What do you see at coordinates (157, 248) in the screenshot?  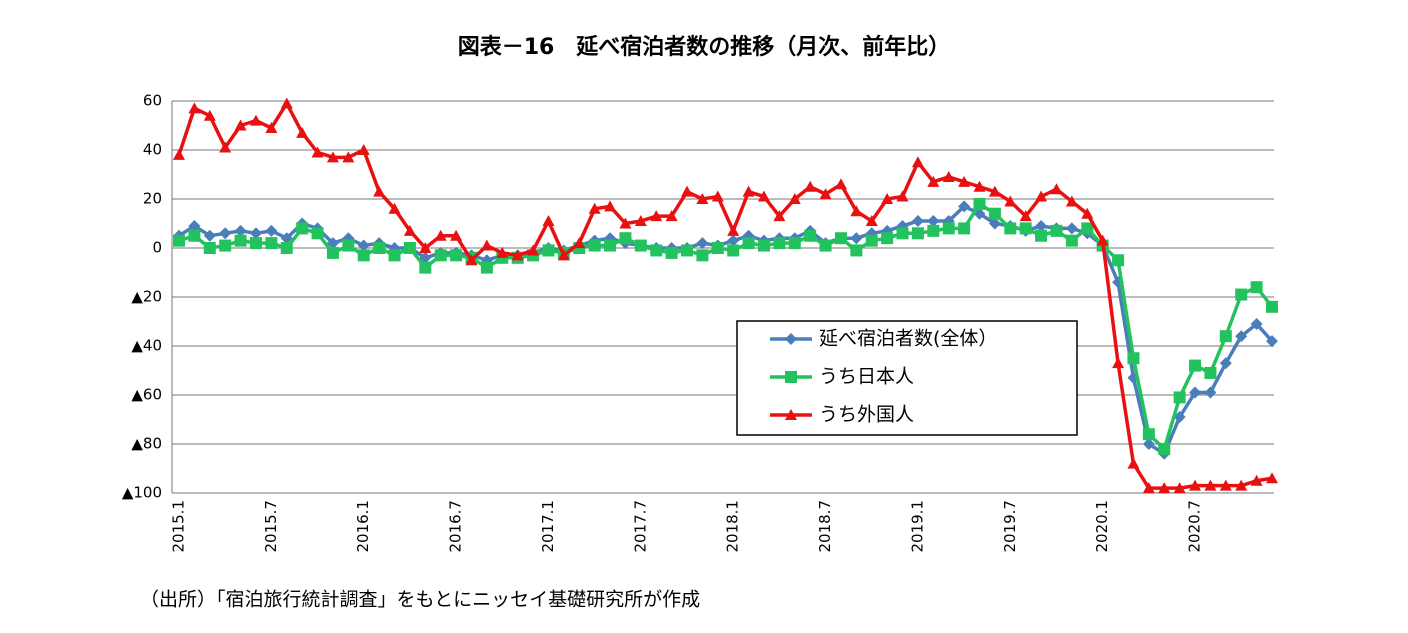 I see `y-tick-label: 0` at bounding box center [157, 248].